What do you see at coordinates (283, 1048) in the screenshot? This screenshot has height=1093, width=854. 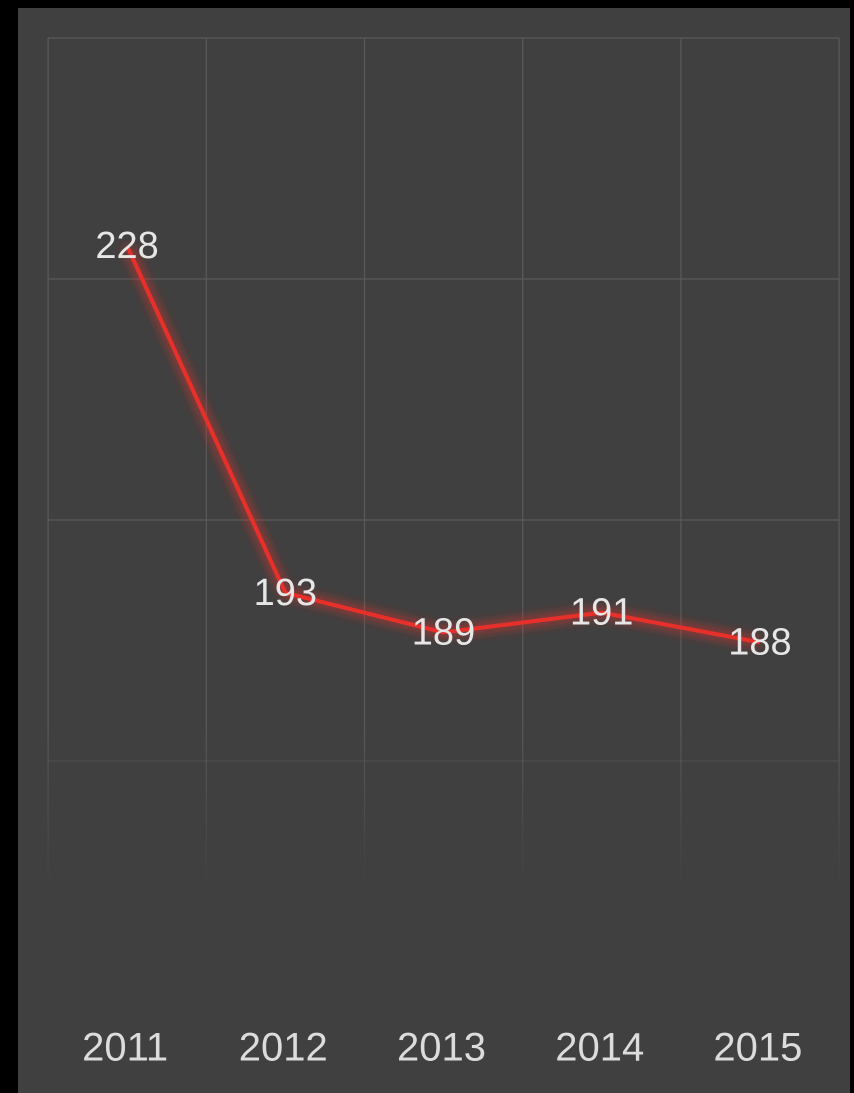 I see `x-tick-label: 2012` at bounding box center [283, 1048].